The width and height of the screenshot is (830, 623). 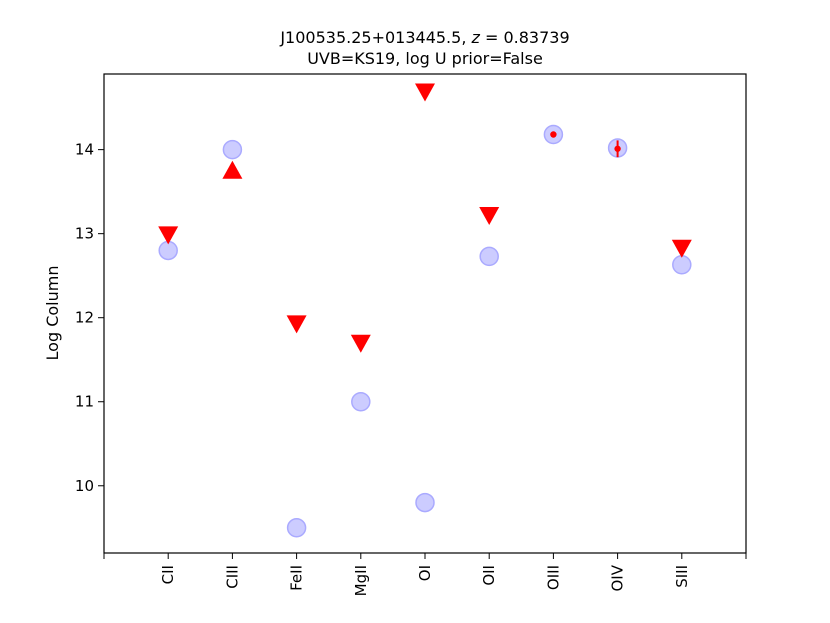 What do you see at coordinates (84, 150) in the screenshot?
I see `y-tick-label: 14` at bounding box center [84, 150].